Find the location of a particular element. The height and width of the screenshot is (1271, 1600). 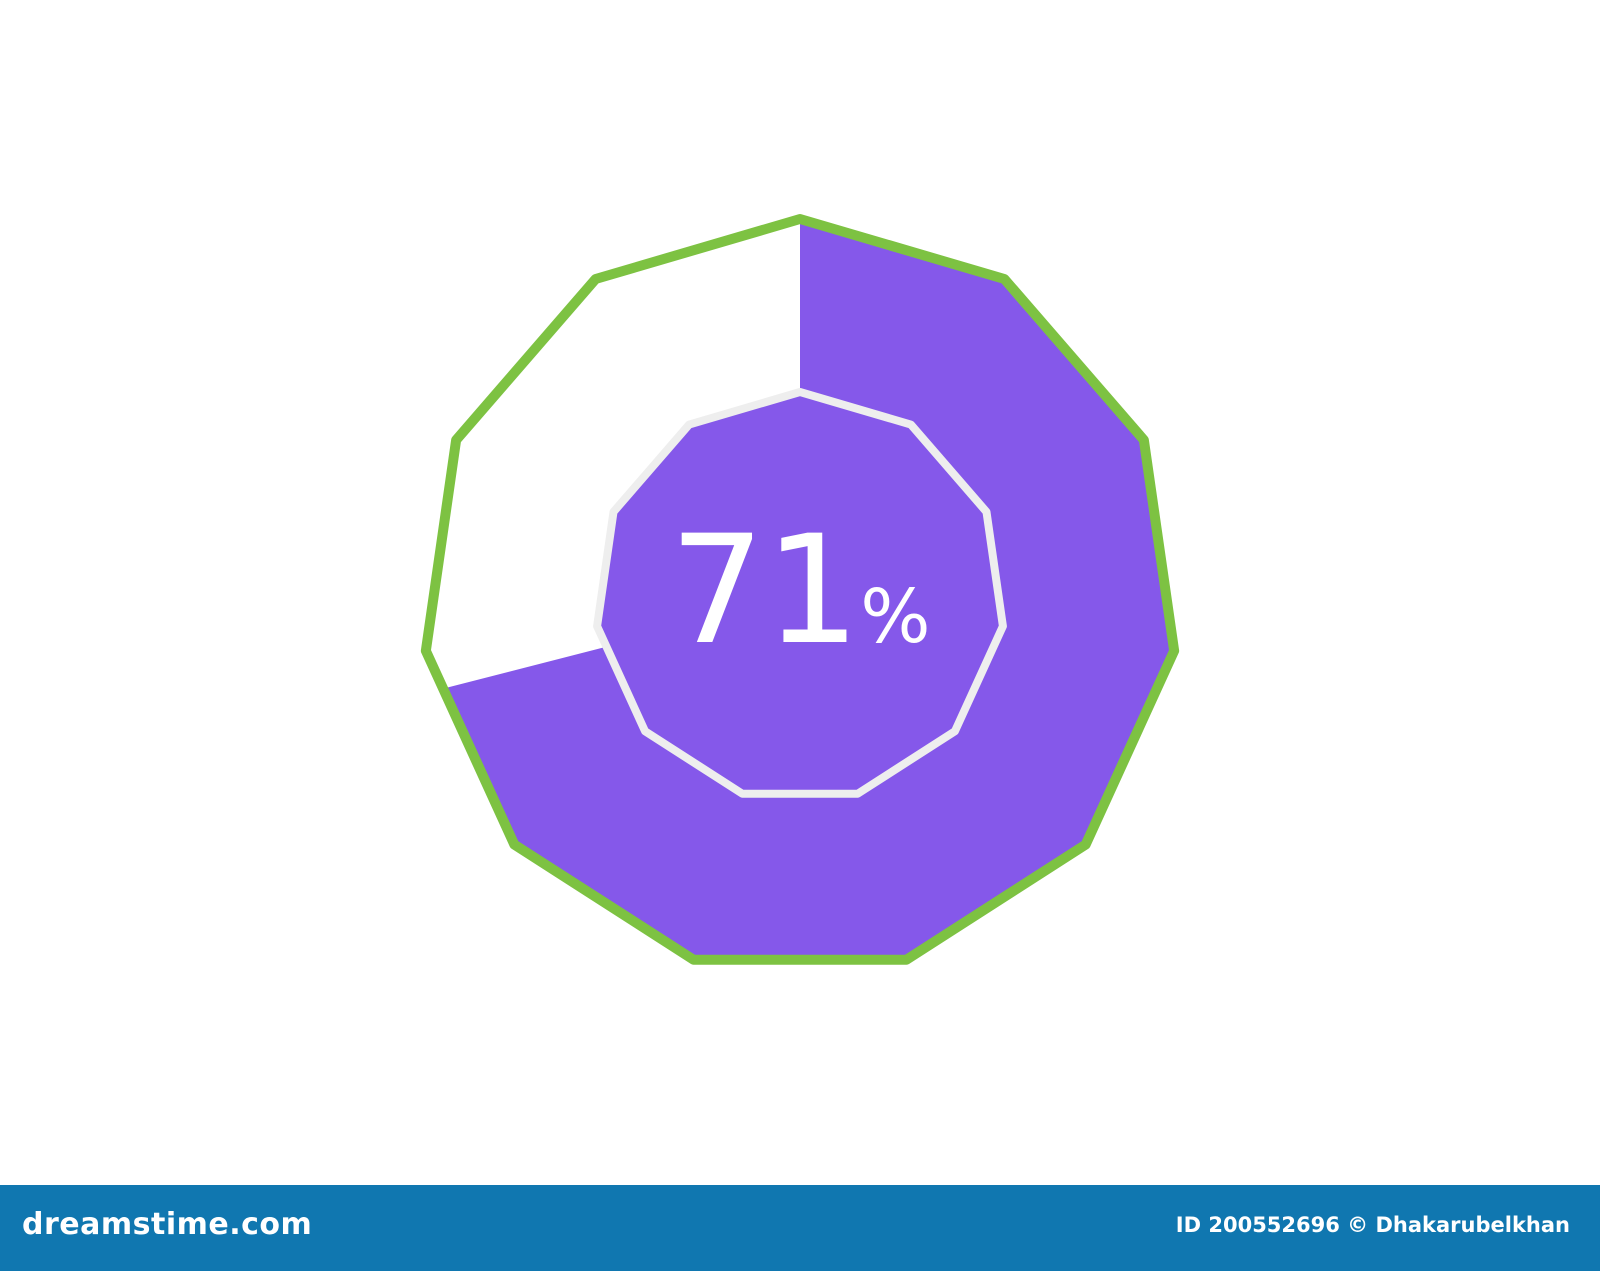

center-label: 71% is located at coordinates (799, 591).